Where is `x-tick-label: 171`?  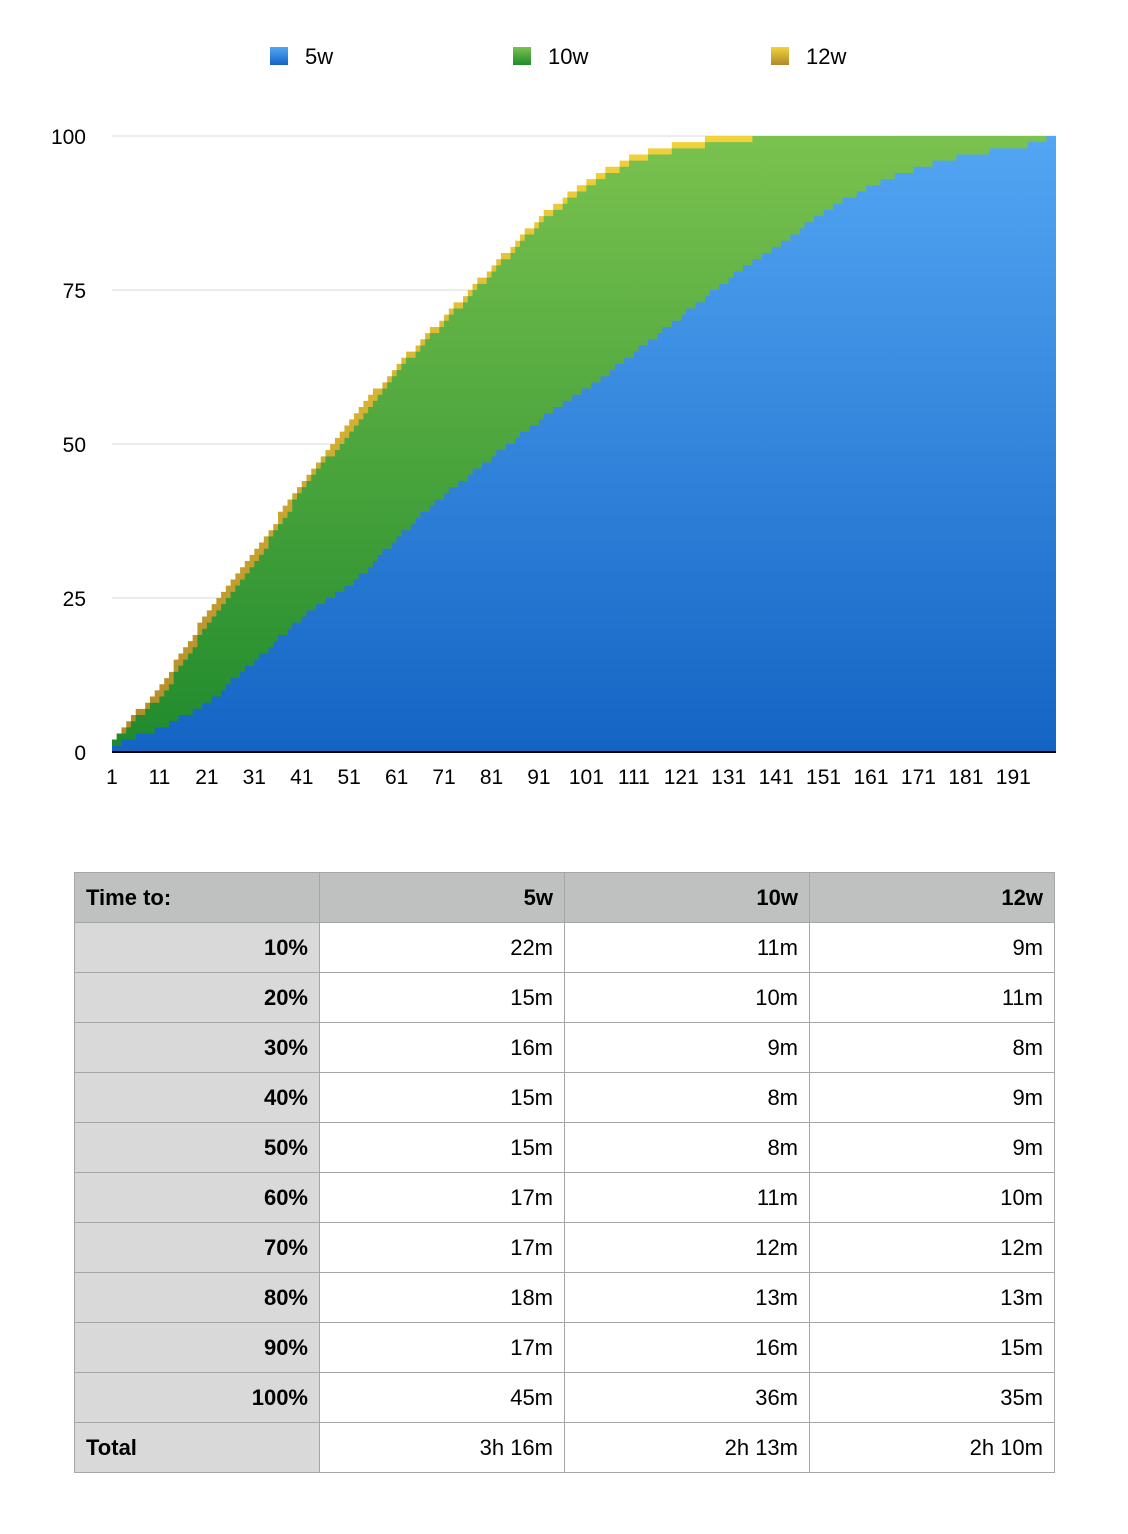 x-tick-label: 171 is located at coordinates (918, 777).